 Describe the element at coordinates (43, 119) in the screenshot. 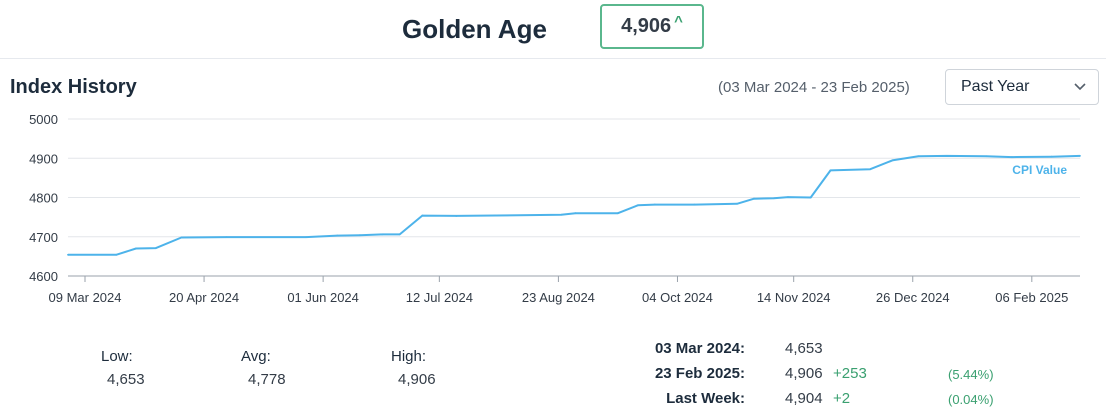

I see `y-tick-label: 5000` at that location.